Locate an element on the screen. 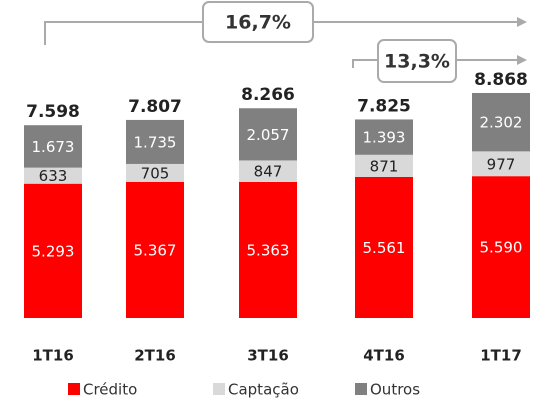 The image size is (555, 407). total-label: 8.266 is located at coordinates (268, 95).